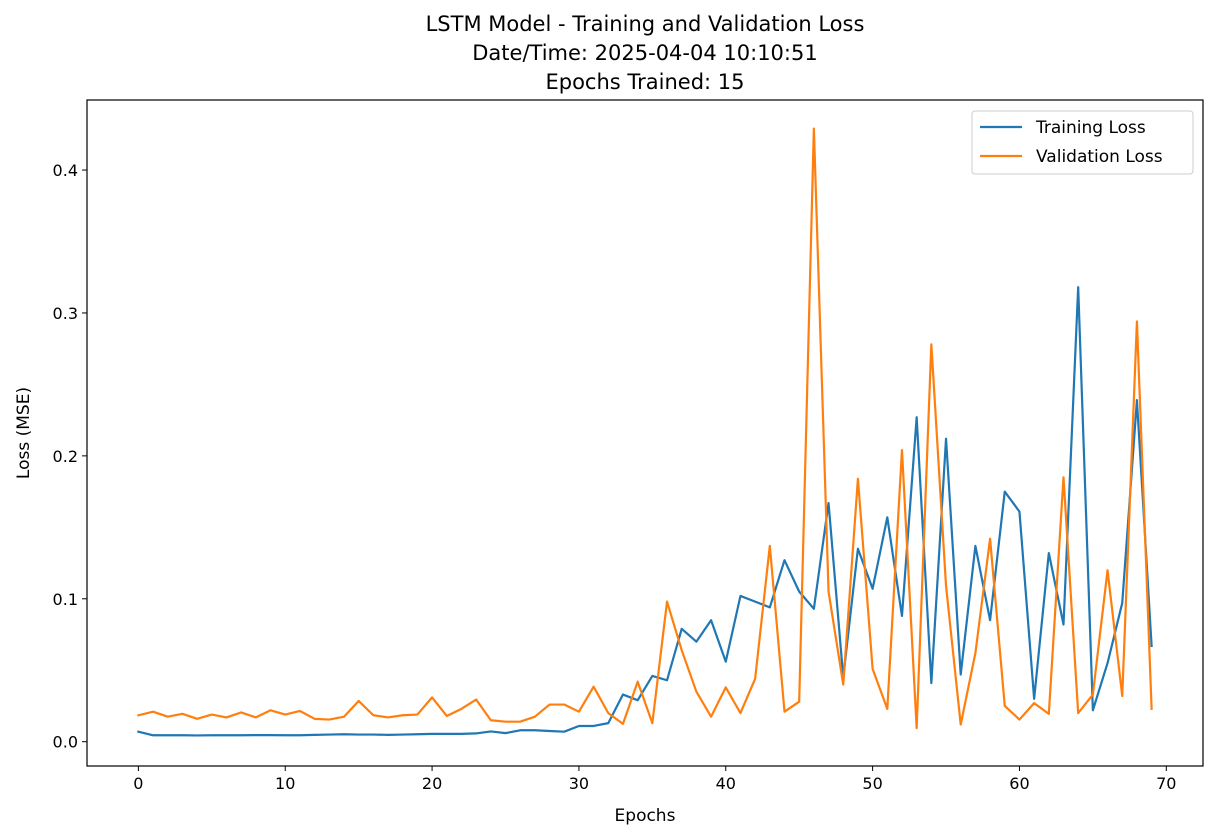  Describe the element at coordinates (65, 742) in the screenshot. I see `y-tick-label: 0.0` at that location.